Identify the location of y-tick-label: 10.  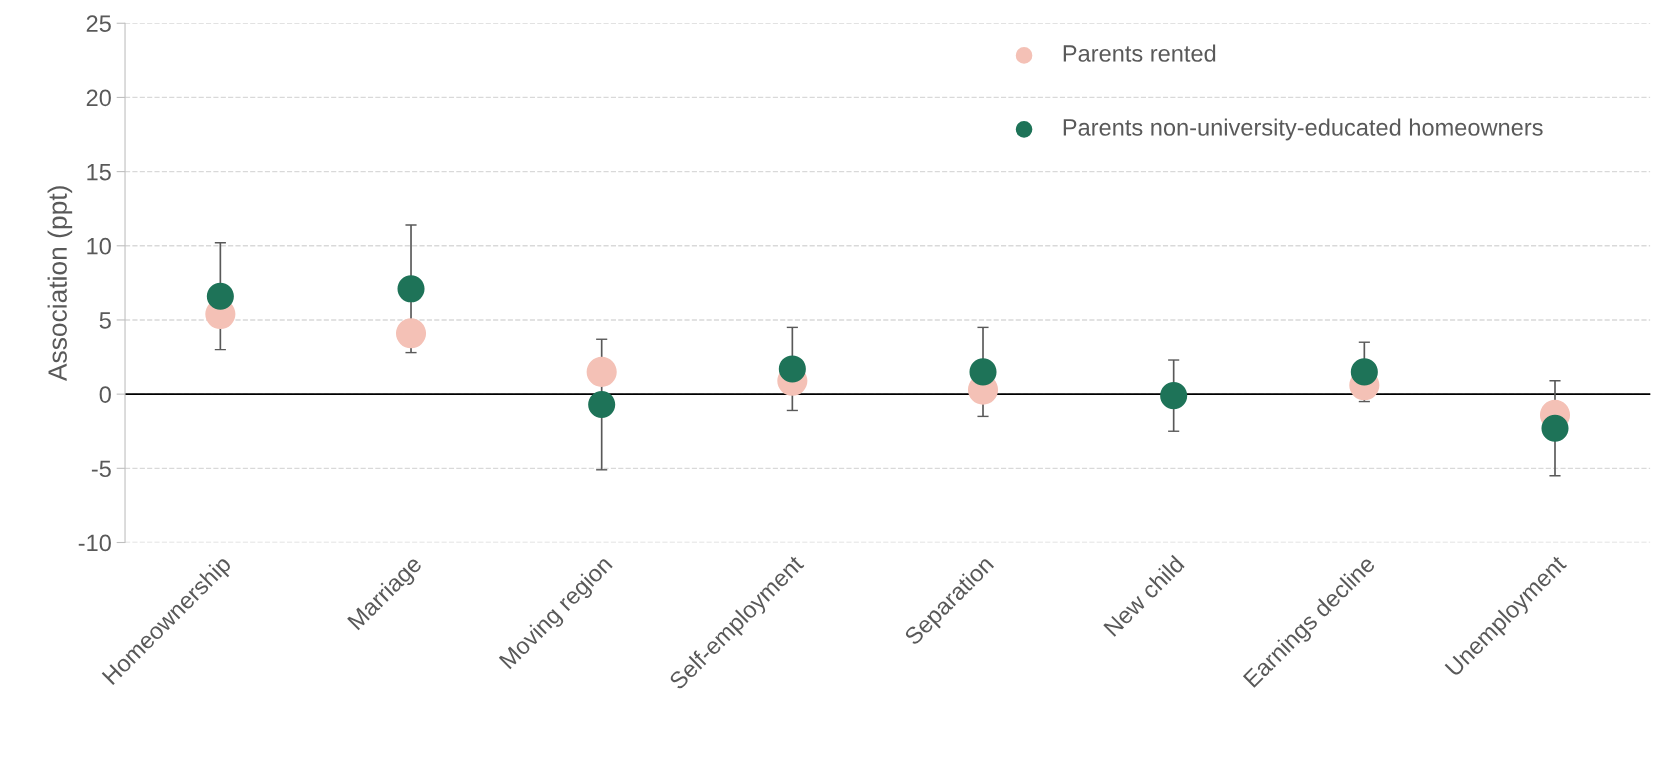
(99, 246).